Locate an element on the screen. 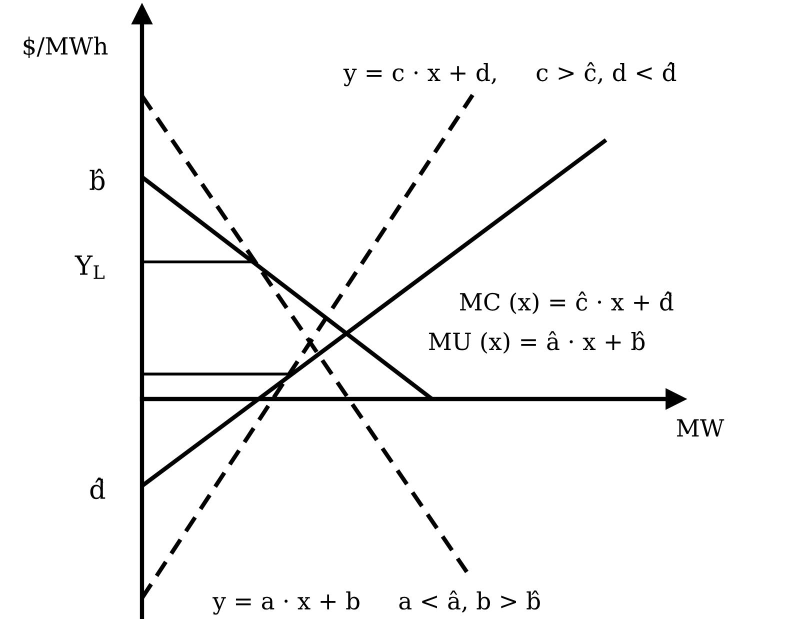 This screenshot has height=619, width=793. text: y = a · x + b a < â, b > b̂ is located at coordinates (376, 602).